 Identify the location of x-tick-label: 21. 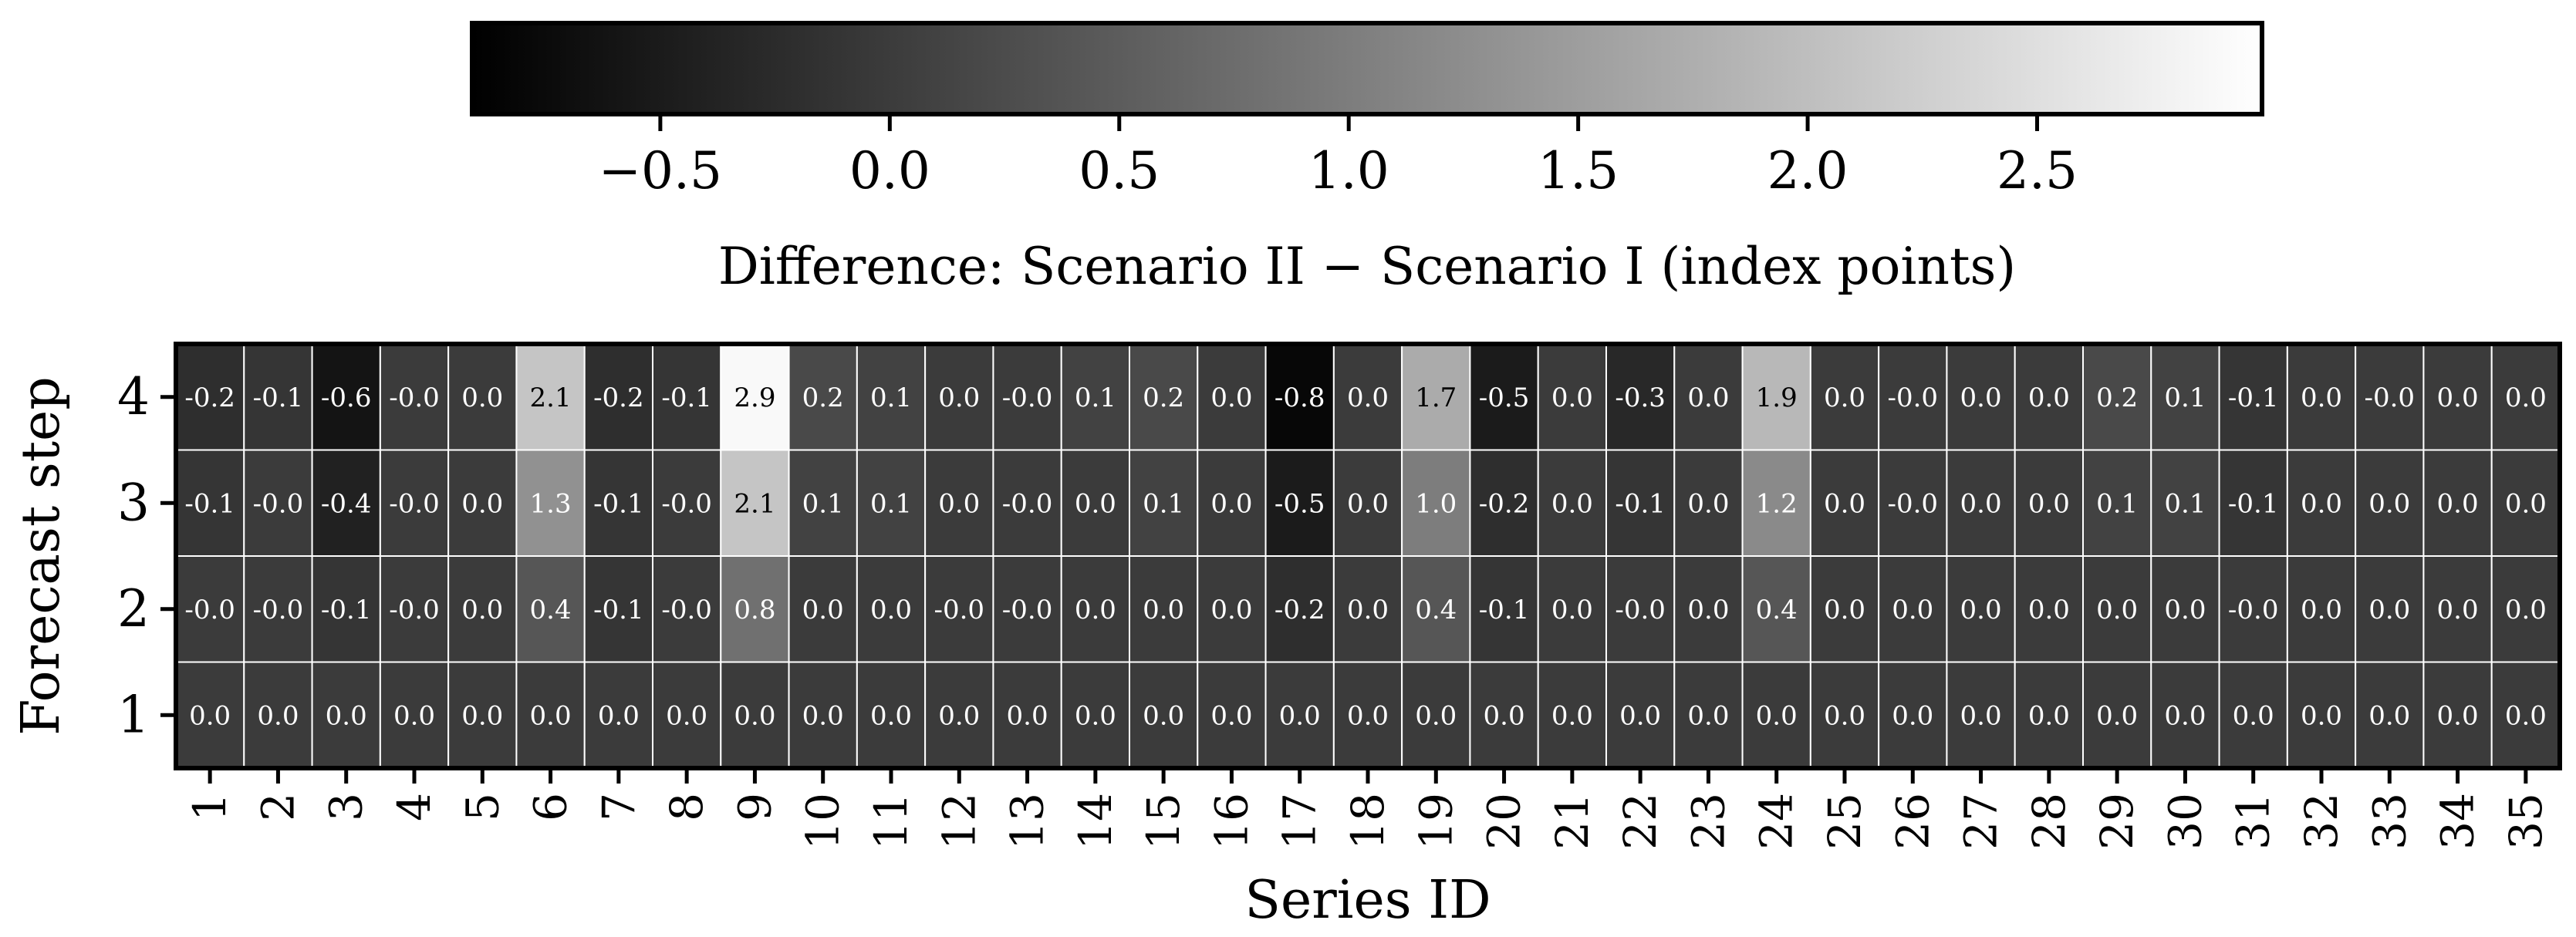
(1572, 821).